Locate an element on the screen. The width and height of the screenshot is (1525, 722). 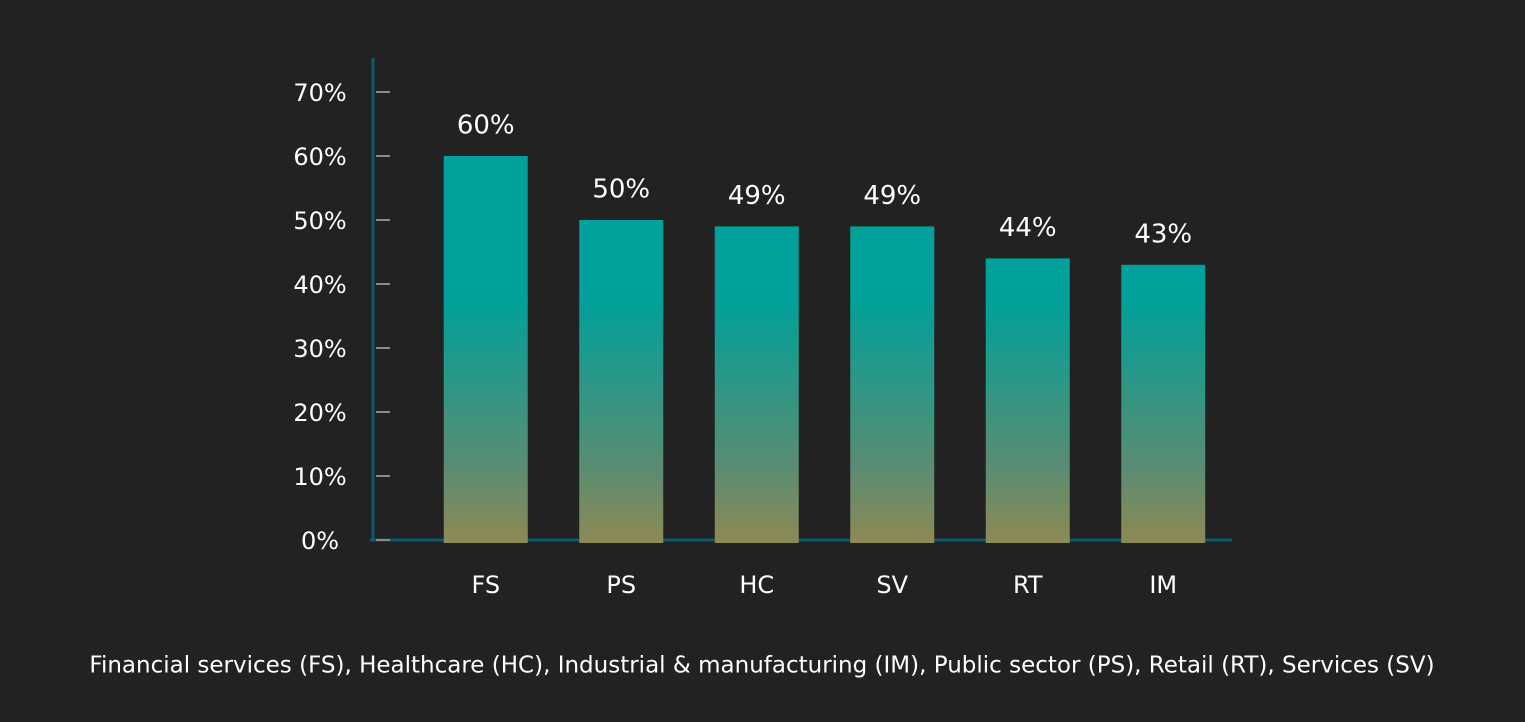
y-tick-label: 0% is located at coordinates (320, 541).